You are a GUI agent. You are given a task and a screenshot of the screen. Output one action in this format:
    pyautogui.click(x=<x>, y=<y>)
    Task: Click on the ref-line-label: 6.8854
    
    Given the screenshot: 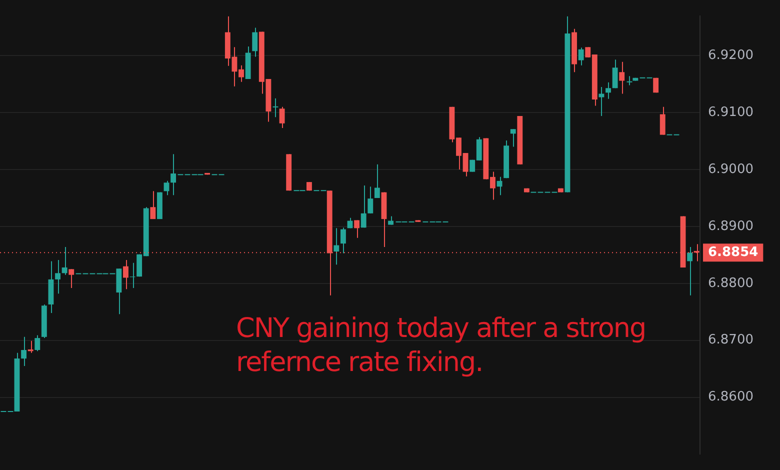 What is the action you would take?
    pyautogui.click(x=733, y=252)
    